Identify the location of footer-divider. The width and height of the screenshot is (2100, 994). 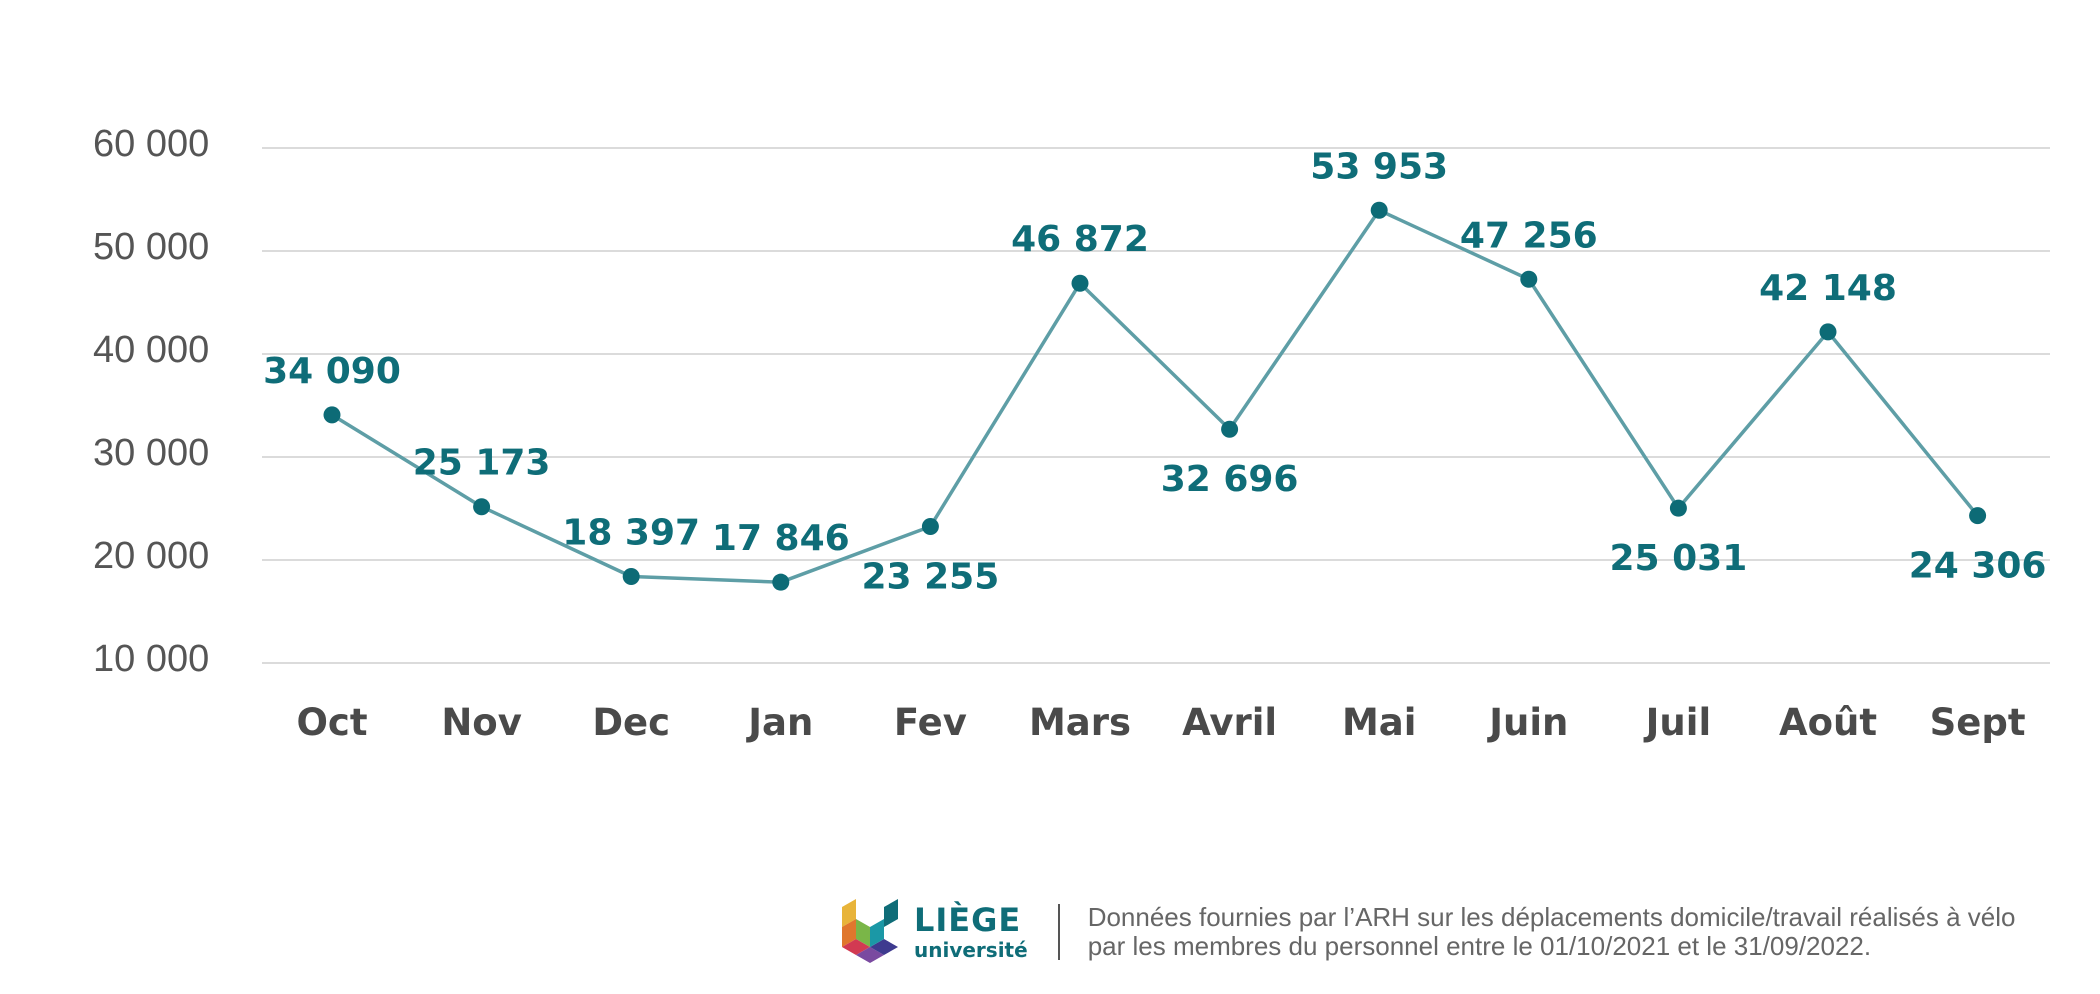
(1058, 932).